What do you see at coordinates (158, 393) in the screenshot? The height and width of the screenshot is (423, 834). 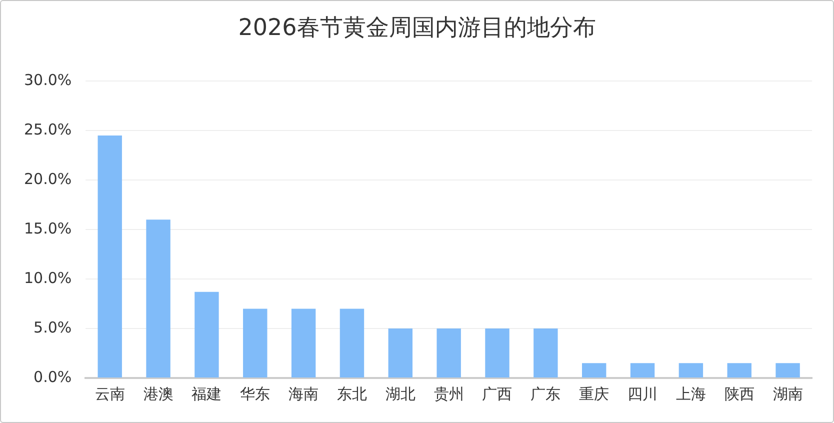 I see `x-tick-label: 港澳` at bounding box center [158, 393].